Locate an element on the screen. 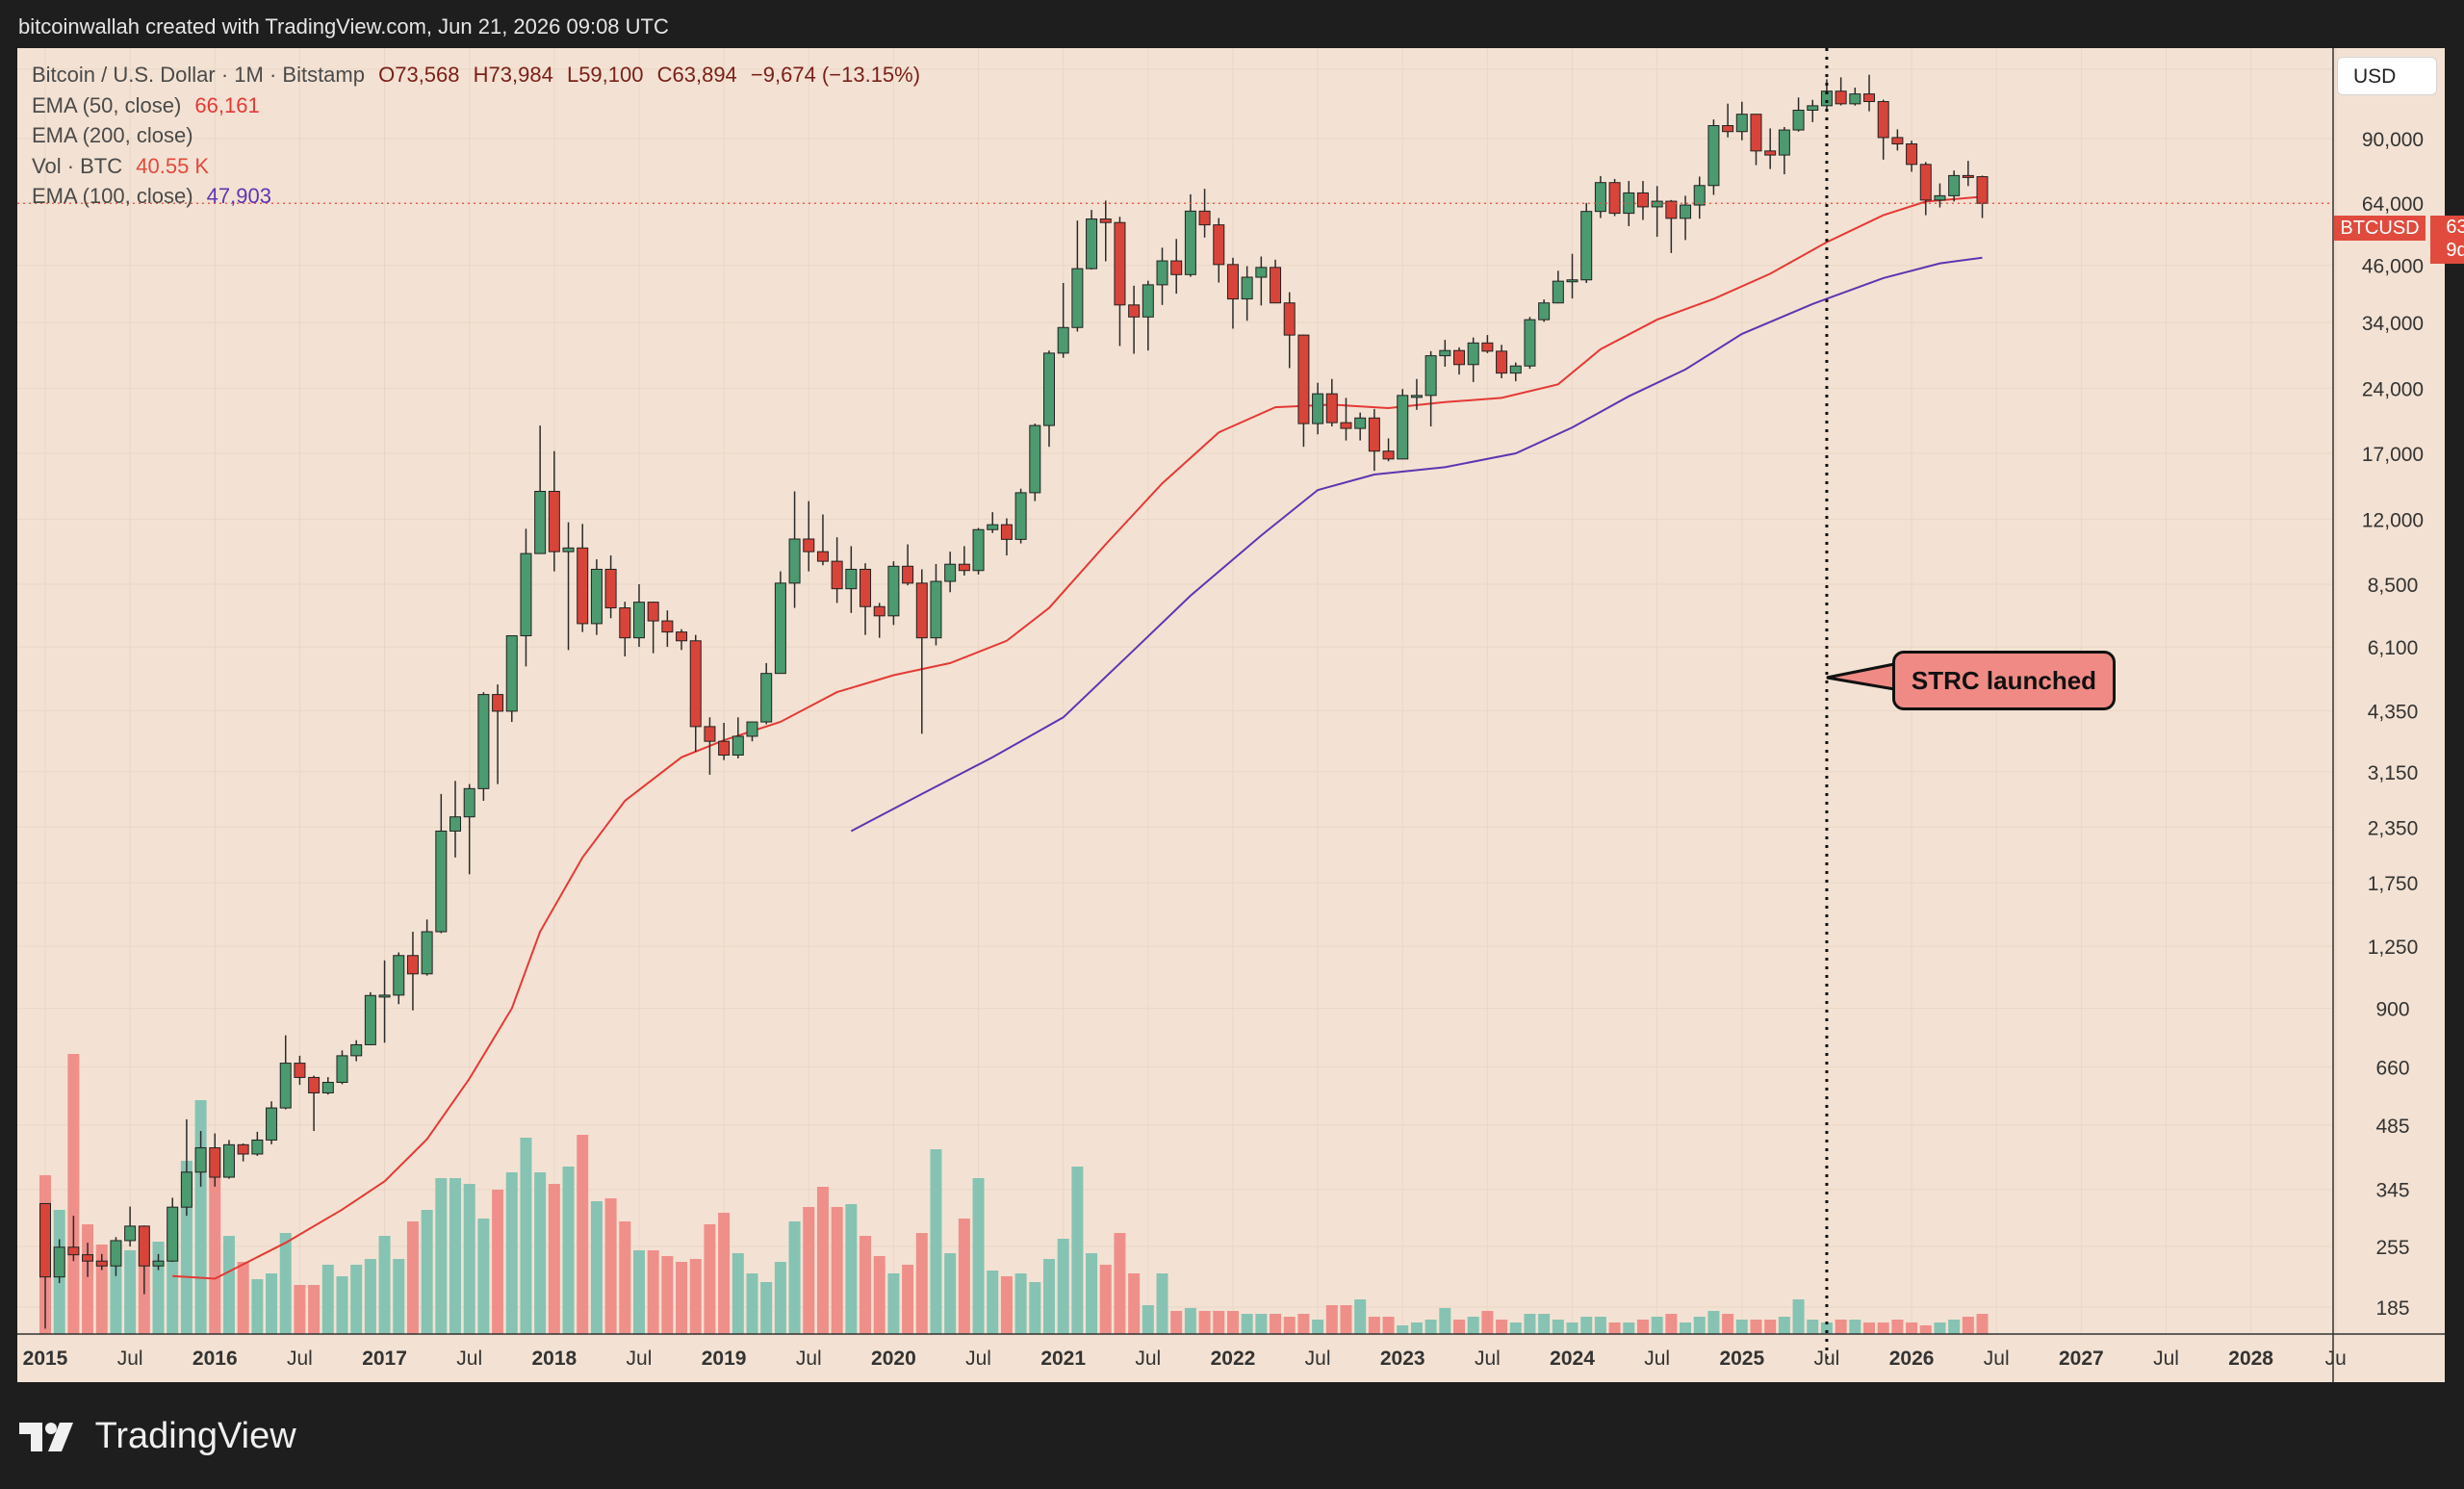 The height and width of the screenshot is (1489, 2464). x-tick-label: 2016 is located at coordinates (215, 1359).